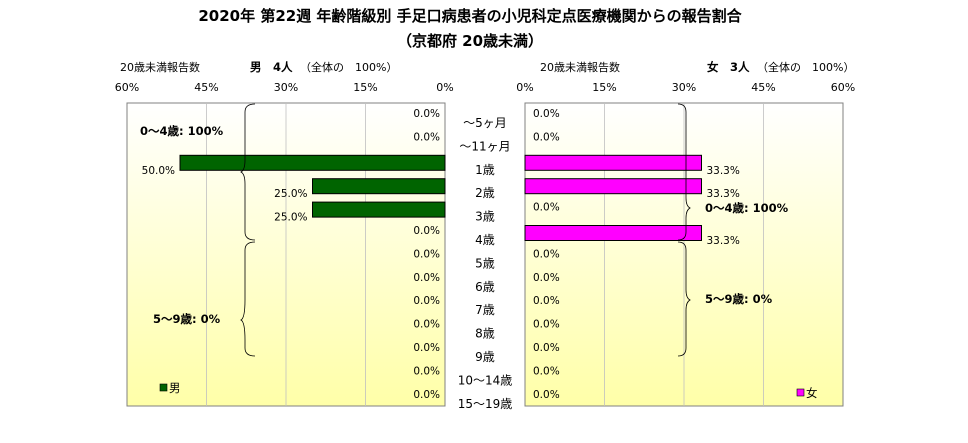 This screenshot has width=968, height=443. What do you see at coordinates (286, 87) in the screenshot?
I see `male-tick-label: 30%` at bounding box center [286, 87].